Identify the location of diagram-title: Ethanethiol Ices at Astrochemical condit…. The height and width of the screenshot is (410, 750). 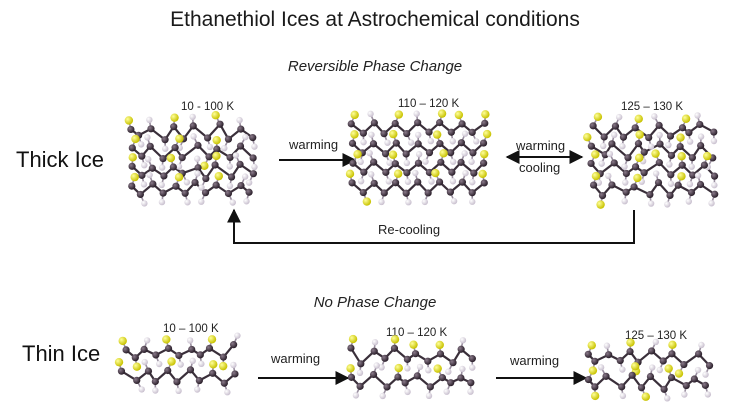
(375, 19).